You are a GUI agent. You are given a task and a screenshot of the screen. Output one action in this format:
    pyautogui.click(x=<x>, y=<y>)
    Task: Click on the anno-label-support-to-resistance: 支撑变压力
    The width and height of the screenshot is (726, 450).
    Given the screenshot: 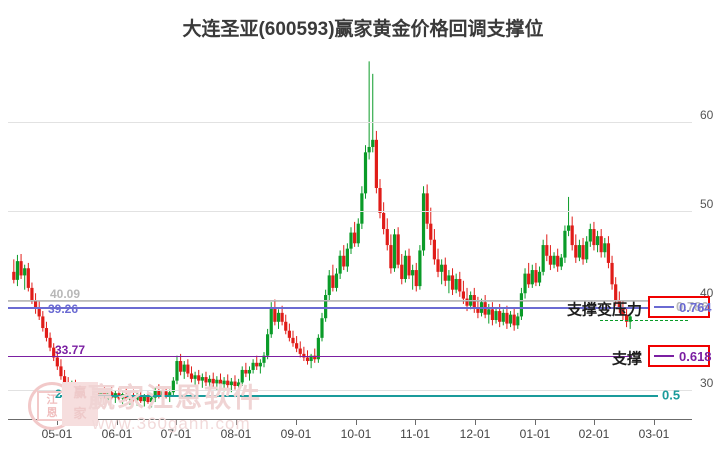 What is the action you would take?
    pyautogui.click(x=605, y=310)
    